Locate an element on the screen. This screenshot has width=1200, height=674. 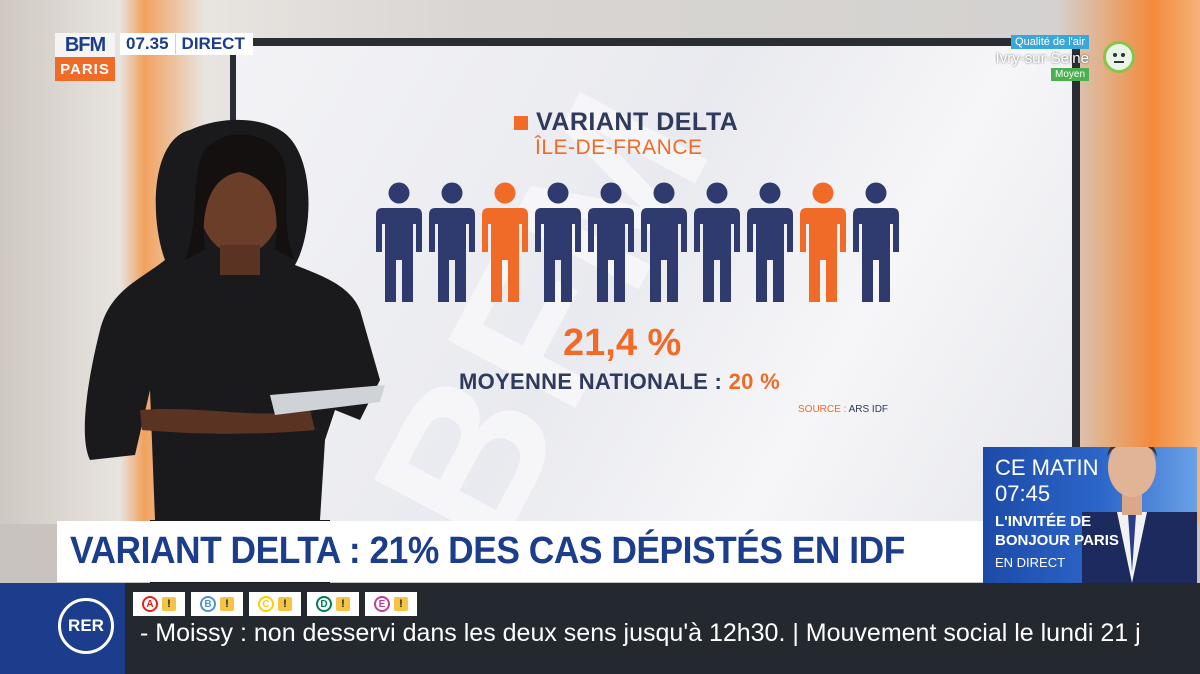
rer-line-b: B! is located at coordinates (217, 604).